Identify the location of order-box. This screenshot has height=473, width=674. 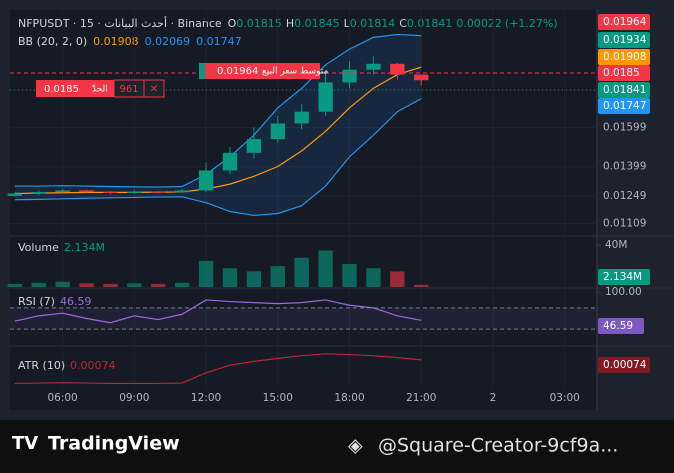
(75, 88).